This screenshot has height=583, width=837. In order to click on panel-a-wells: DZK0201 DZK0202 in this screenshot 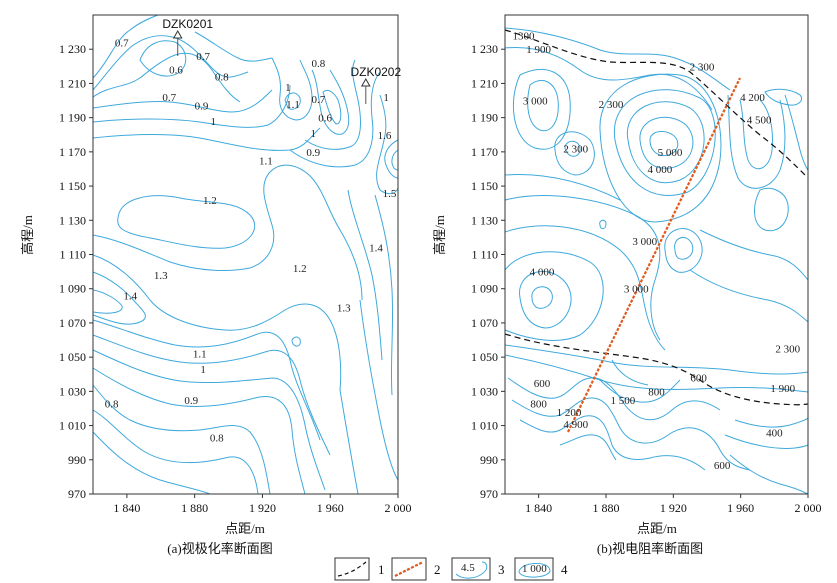, I will do `click(281, 60)`.